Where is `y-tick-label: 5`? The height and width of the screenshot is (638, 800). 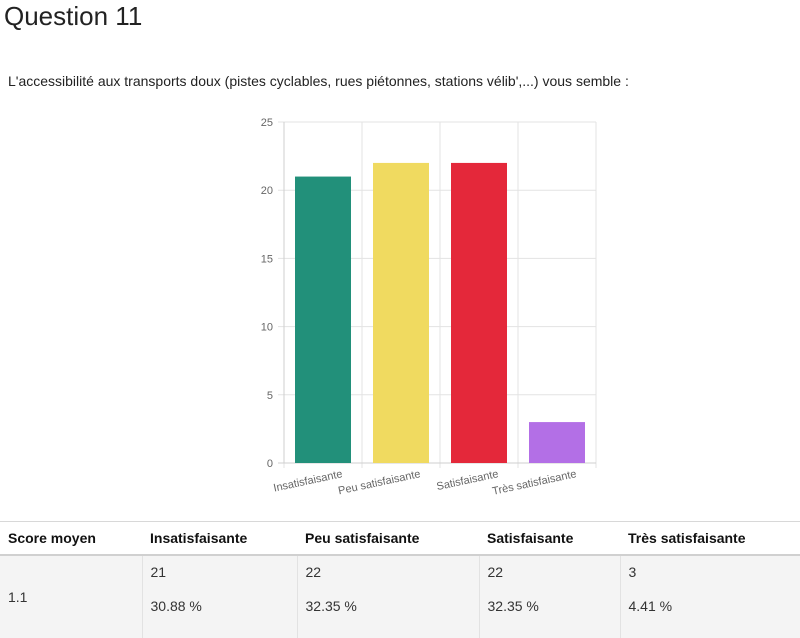
y-tick-label: 5 is located at coordinates (270, 396).